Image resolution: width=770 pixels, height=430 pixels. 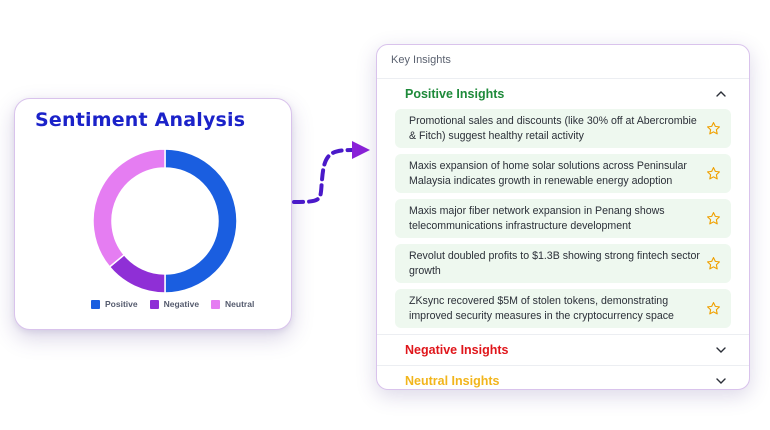 I want to click on sentiment-title: Sentiment Analysis, so click(x=140, y=120).